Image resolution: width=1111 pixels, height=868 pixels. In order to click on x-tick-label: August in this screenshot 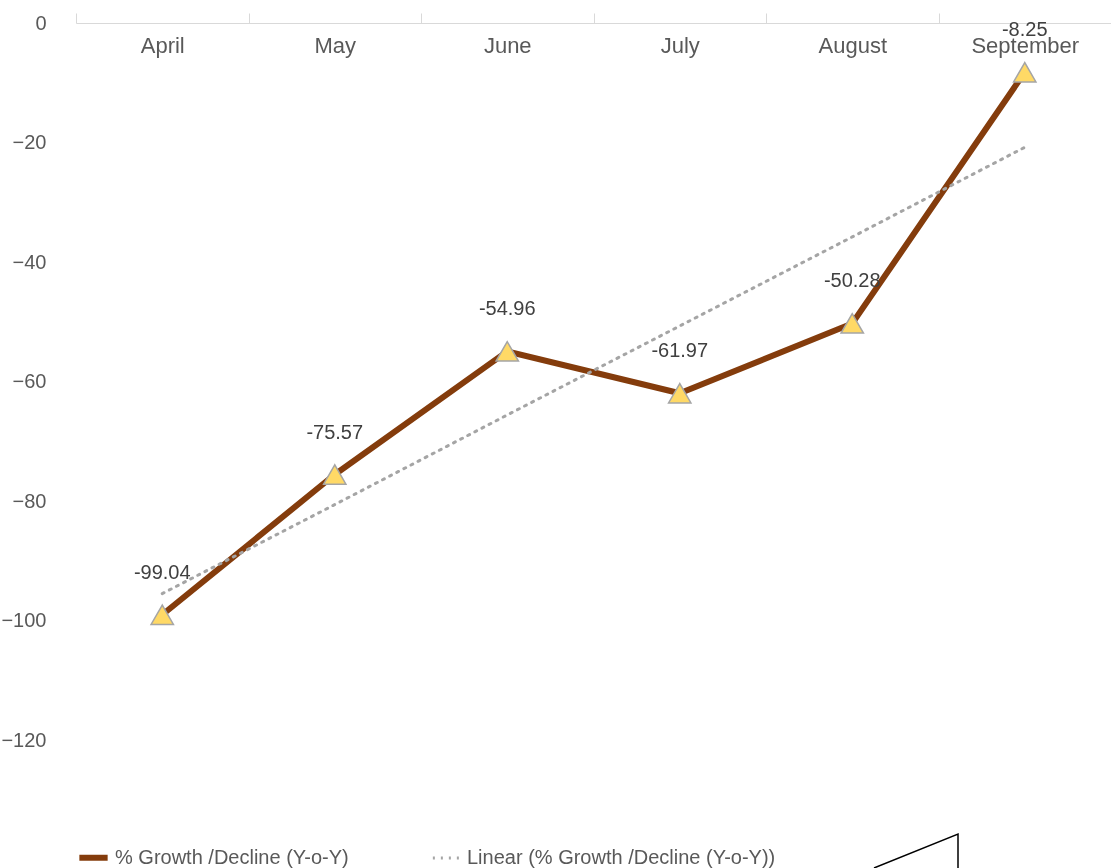, I will do `click(852, 45)`.